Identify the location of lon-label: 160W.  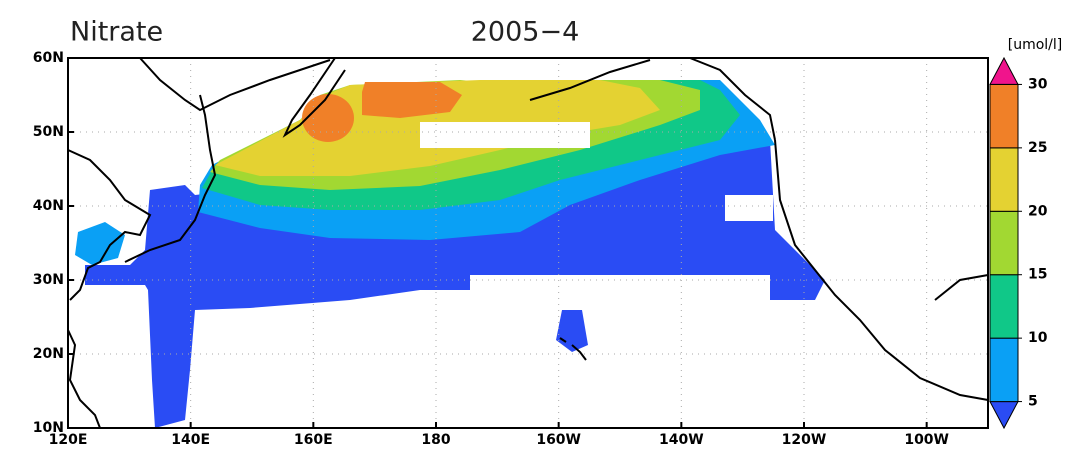
(558, 440).